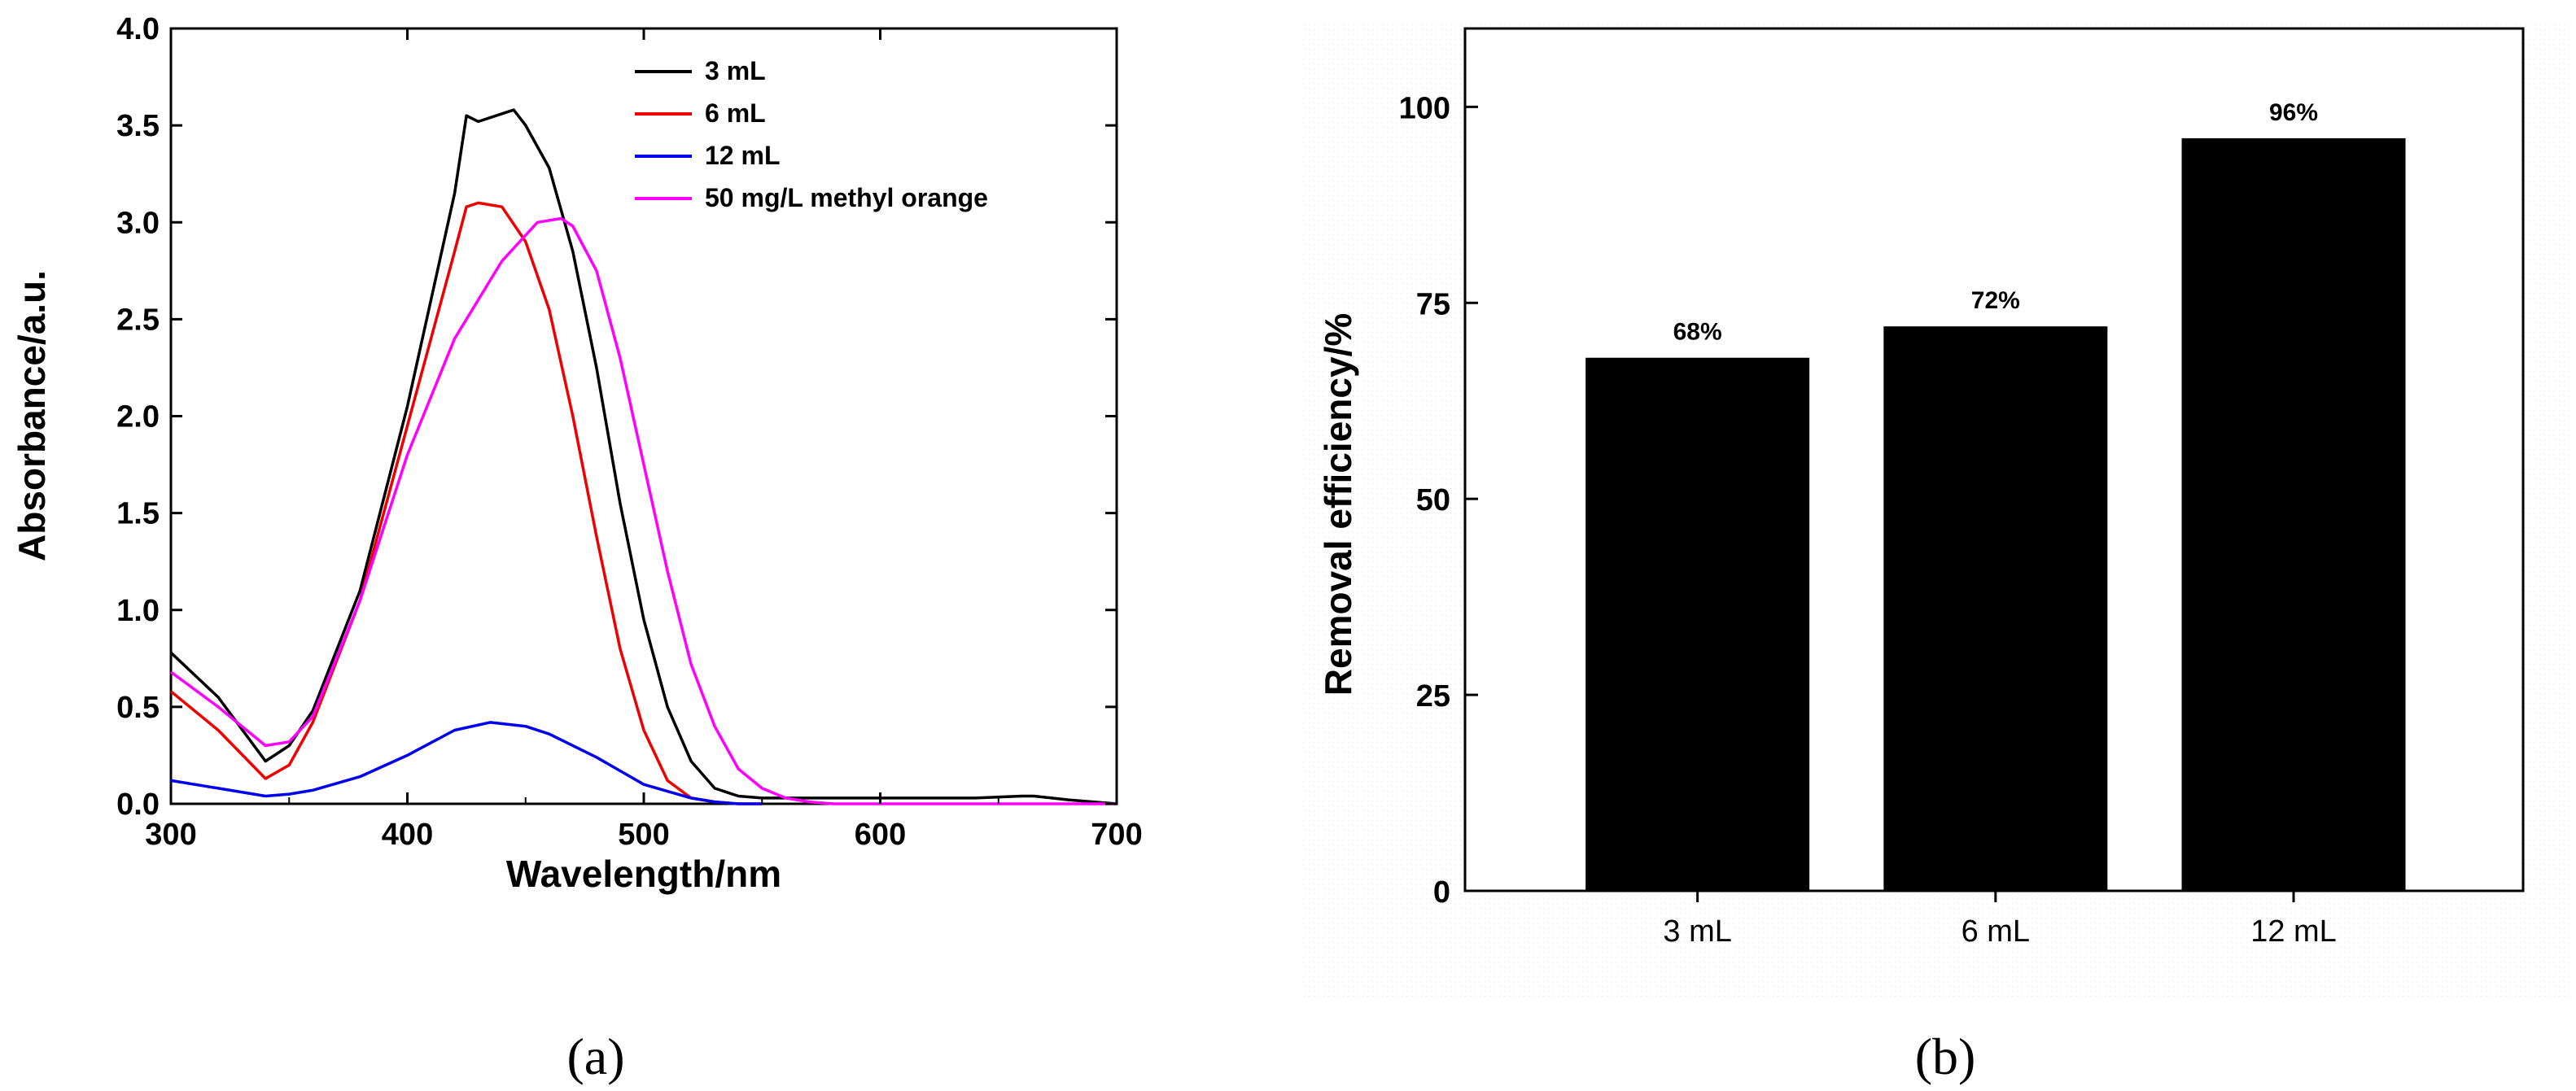 This screenshot has height=1091, width=2576. Describe the element at coordinates (138, 611) in the screenshot. I see `y-tick-label: 1.0` at that location.